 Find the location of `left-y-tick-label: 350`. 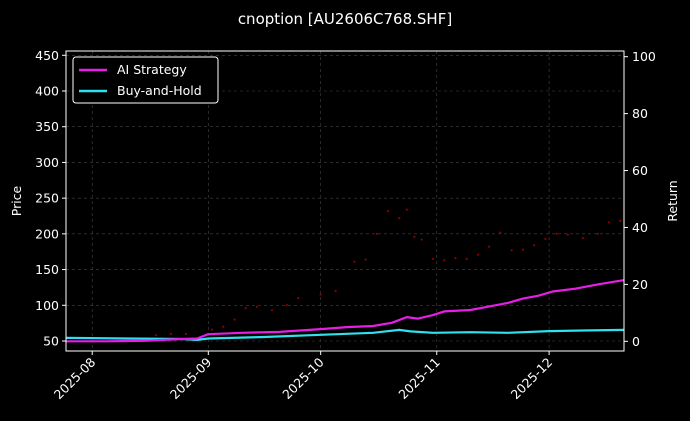

left-y-tick-label: 350 is located at coordinates (47, 126).